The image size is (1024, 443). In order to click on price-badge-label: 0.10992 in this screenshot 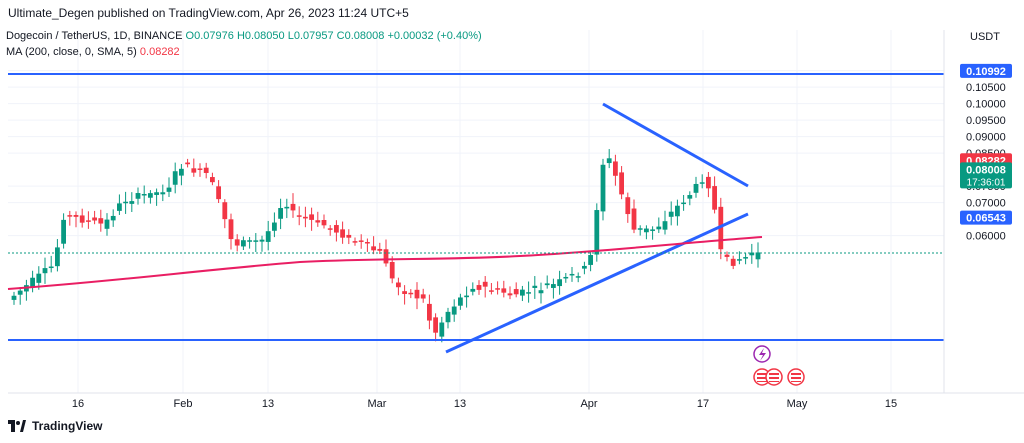, I will do `click(986, 72)`.